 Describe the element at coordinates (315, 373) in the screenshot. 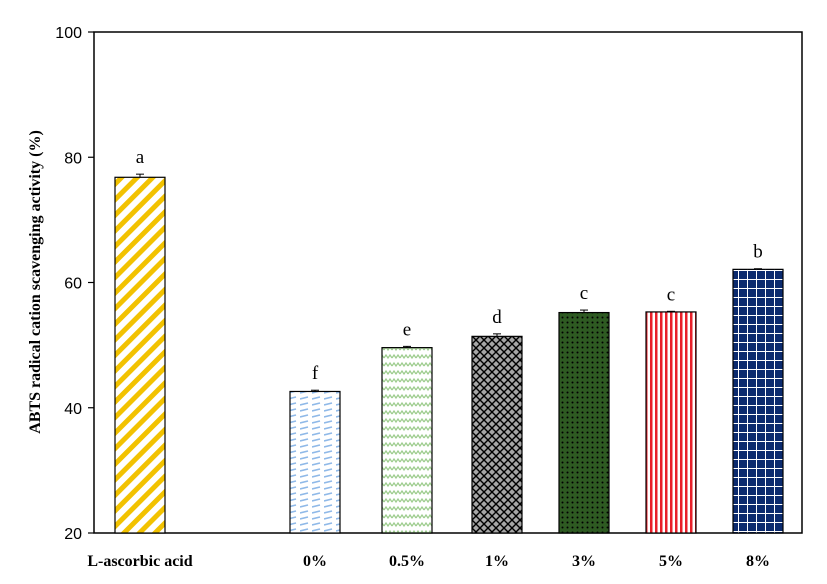

I see `significance-letter: f` at that location.